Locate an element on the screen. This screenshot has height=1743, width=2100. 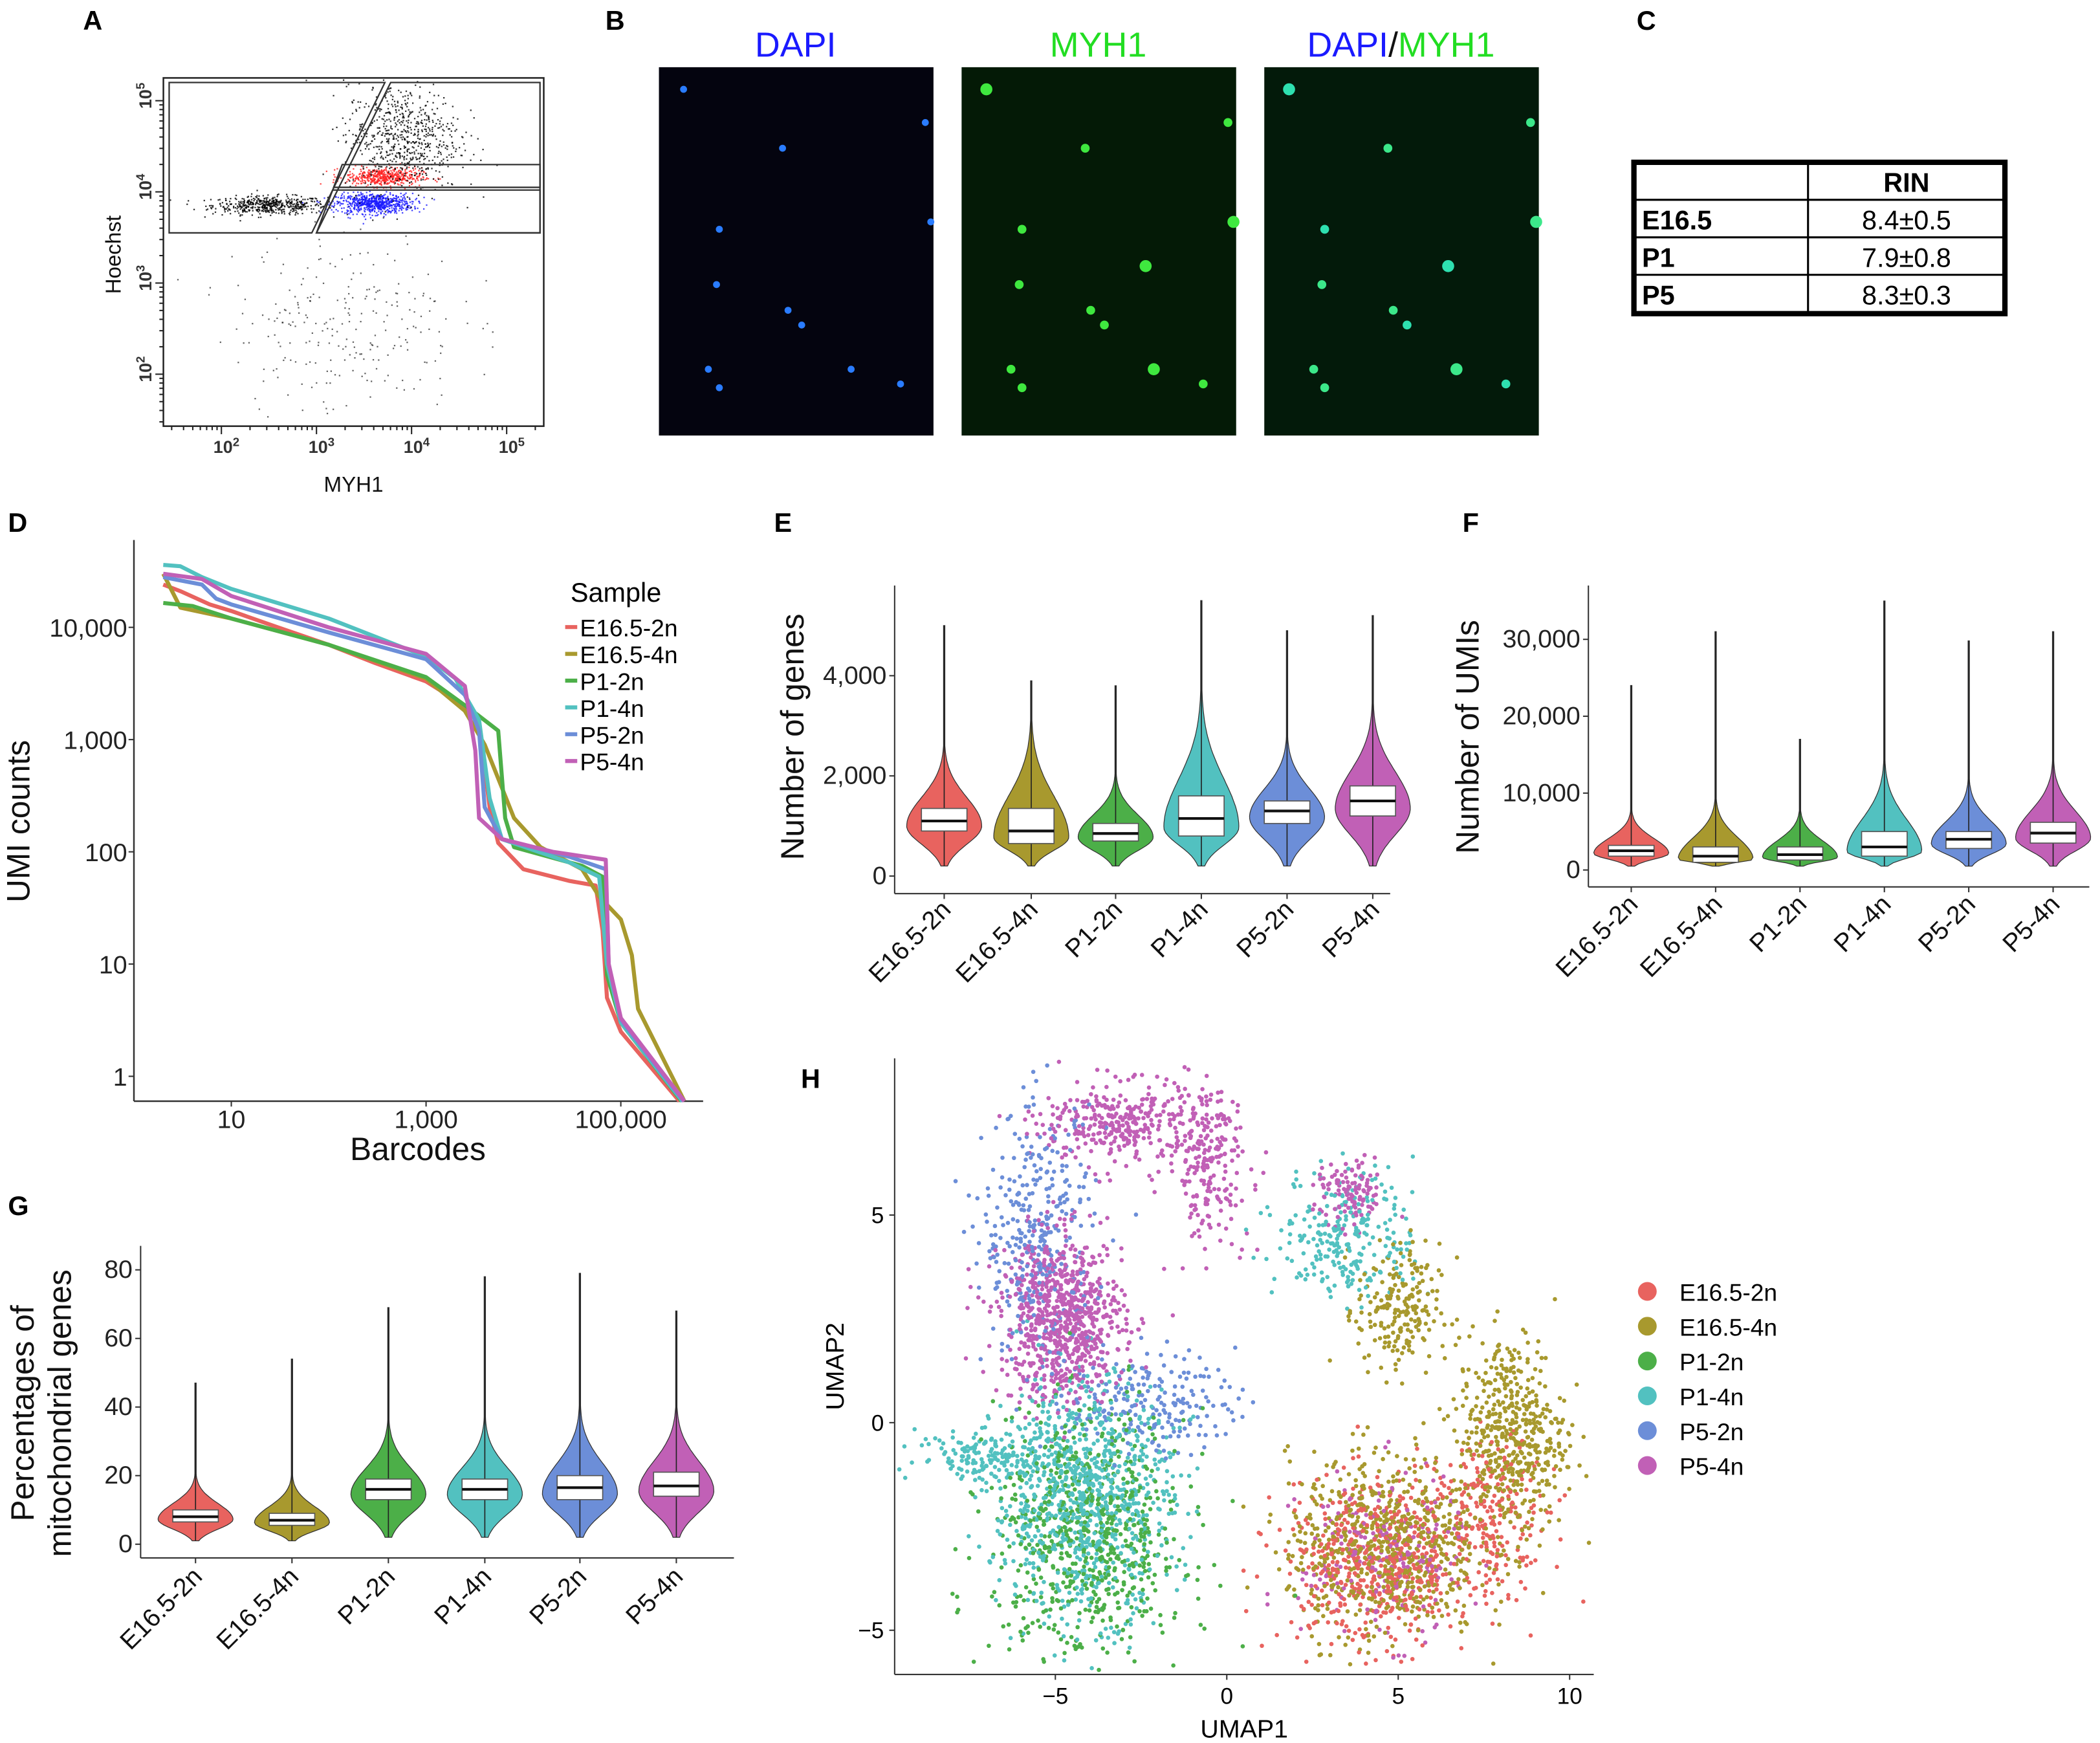
image-title: DAPI is located at coordinates (796, 45).